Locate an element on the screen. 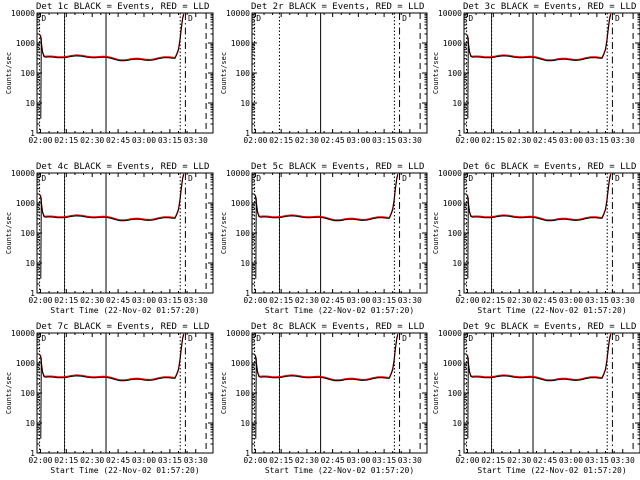  chart-title: Det 5c BLACK = Events, RED = LLD is located at coordinates (337, 167).